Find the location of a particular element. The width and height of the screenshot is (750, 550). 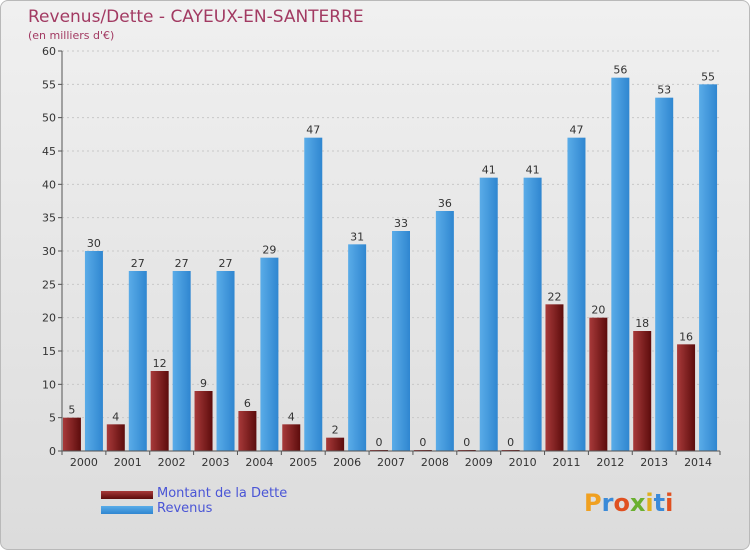

y-tick-label: 60 is located at coordinates (49, 51).